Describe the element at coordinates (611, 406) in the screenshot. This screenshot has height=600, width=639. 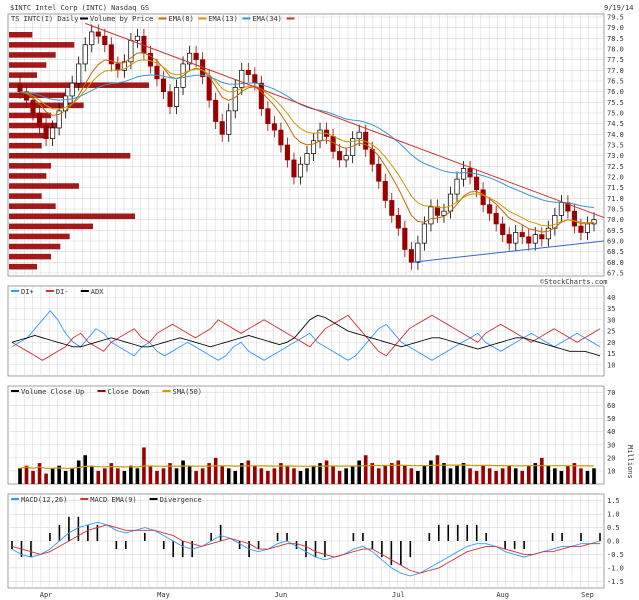
I see `volume-tick-label: 60` at that location.